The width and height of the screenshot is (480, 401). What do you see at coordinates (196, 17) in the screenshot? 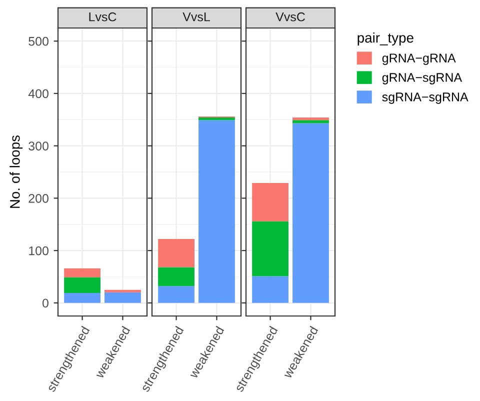
I see `chart-title: VvsL` at bounding box center [196, 17].